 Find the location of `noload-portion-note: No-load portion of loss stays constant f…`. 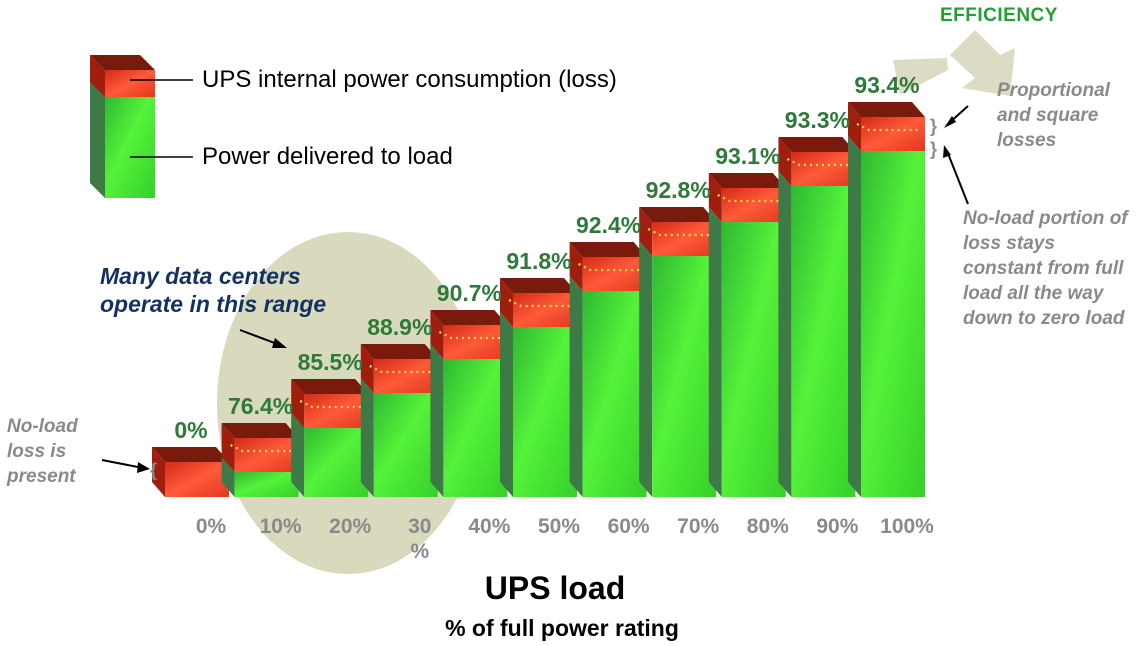

noload-portion-note: No-load portion of loss stays constant f… is located at coordinates (1045, 268).